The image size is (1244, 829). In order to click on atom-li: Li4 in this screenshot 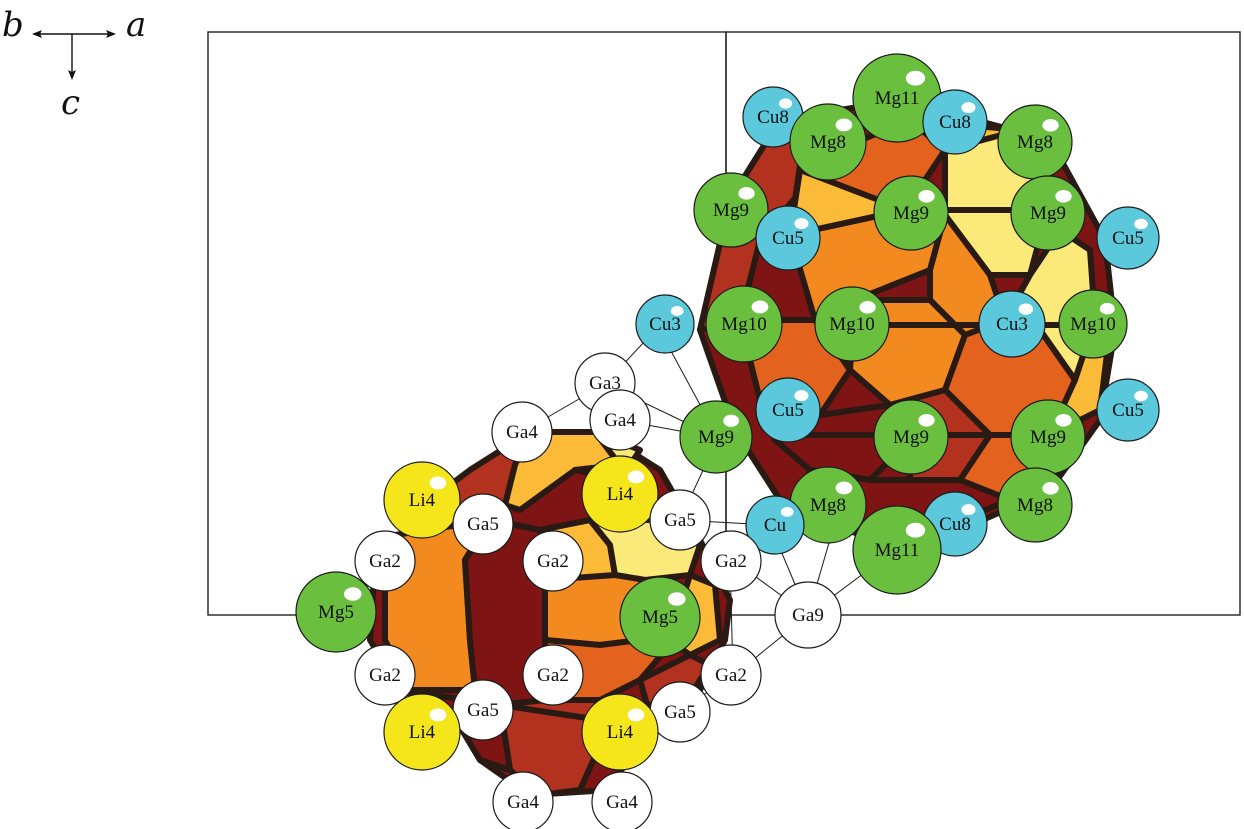, I will do `click(620, 732)`.